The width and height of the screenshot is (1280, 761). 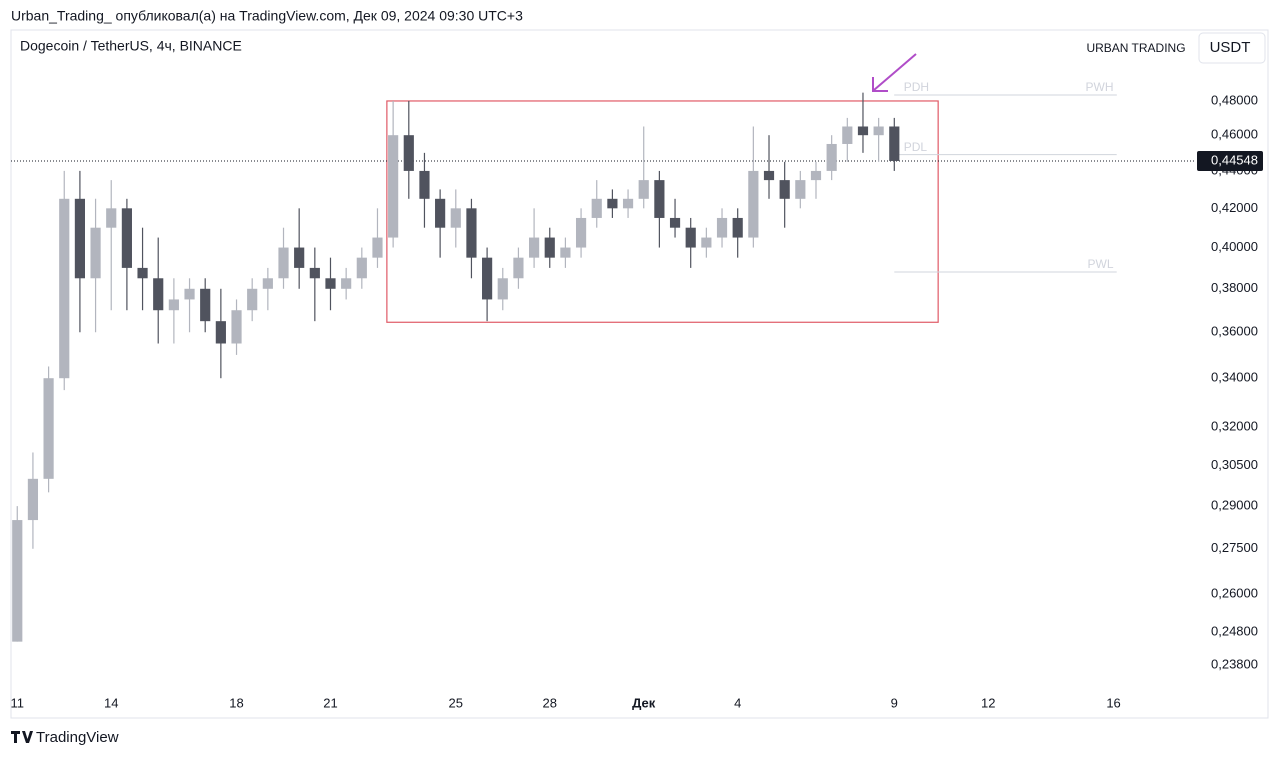 What do you see at coordinates (916, 147) in the screenshot?
I see `level-label: PDL` at bounding box center [916, 147].